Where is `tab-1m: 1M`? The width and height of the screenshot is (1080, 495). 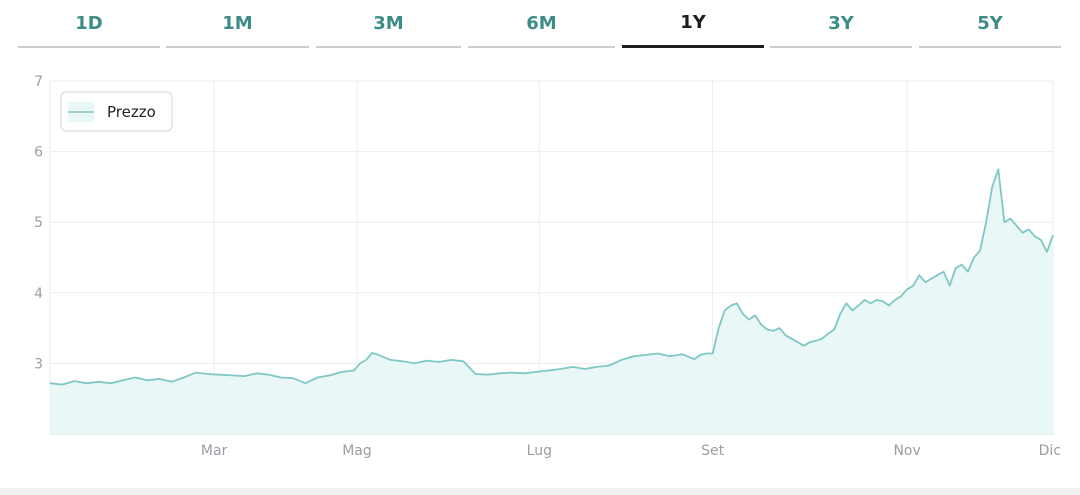 tab-1m: 1M is located at coordinates (237, 24).